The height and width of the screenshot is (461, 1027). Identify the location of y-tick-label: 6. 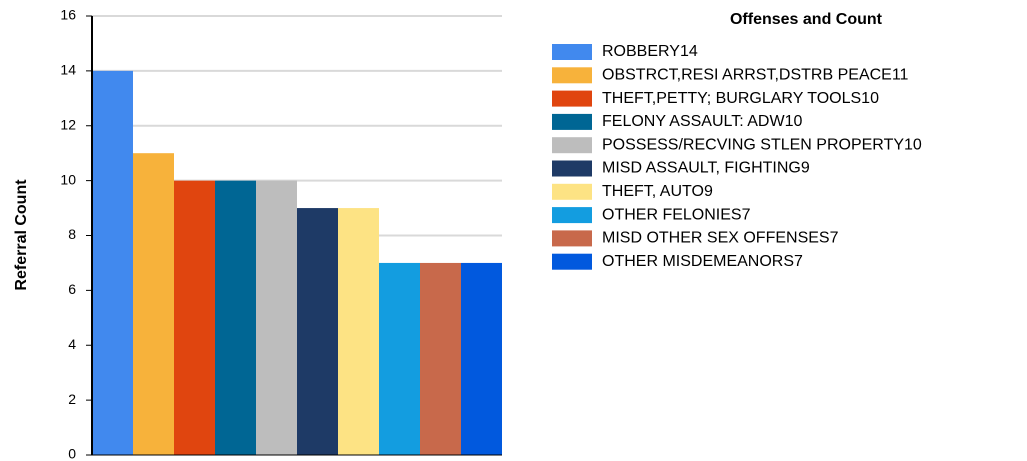
(72, 289).